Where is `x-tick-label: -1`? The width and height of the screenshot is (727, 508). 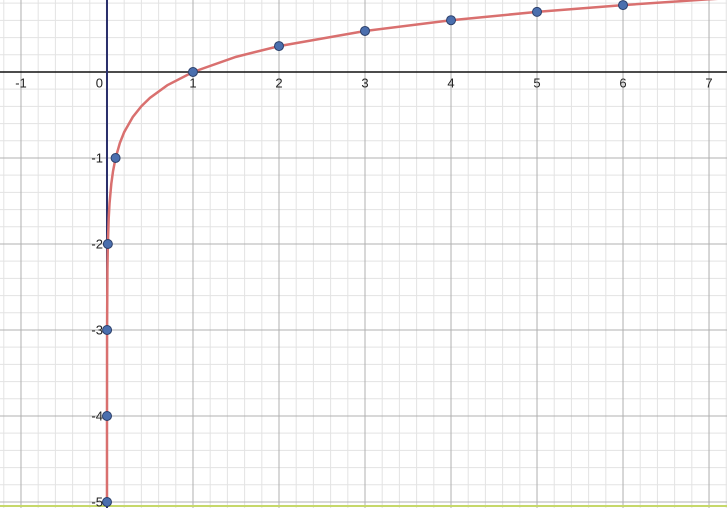
x-tick-label: -1 is located at coordinates (21, 82).